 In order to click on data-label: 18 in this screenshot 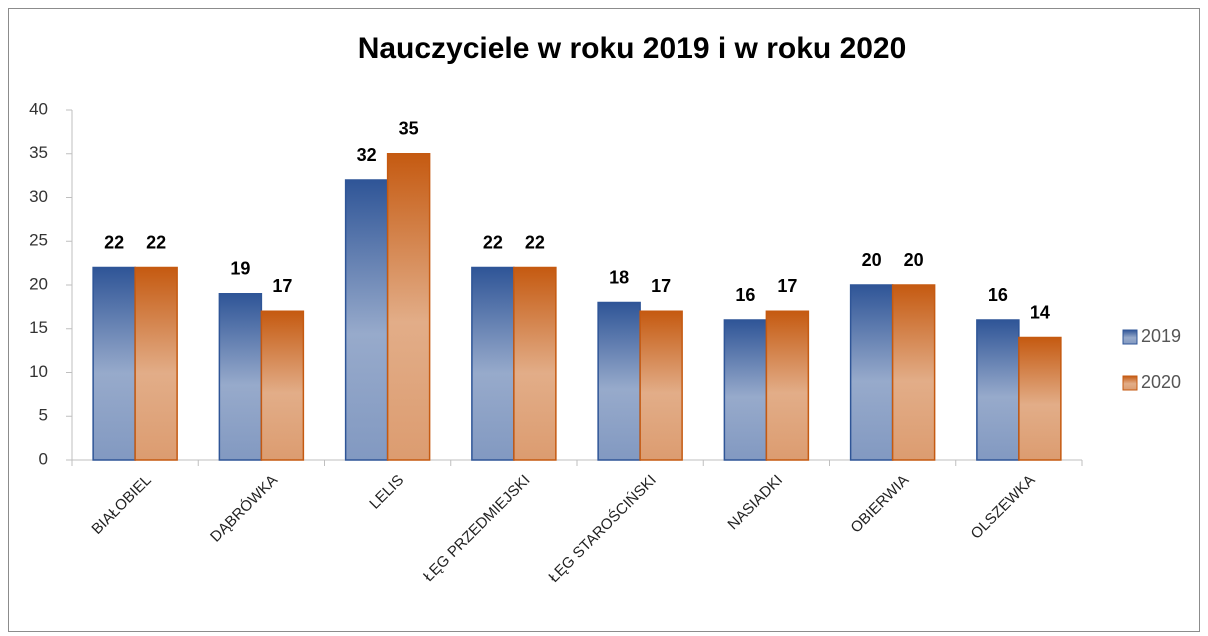, I will do `click(619, 277)`.